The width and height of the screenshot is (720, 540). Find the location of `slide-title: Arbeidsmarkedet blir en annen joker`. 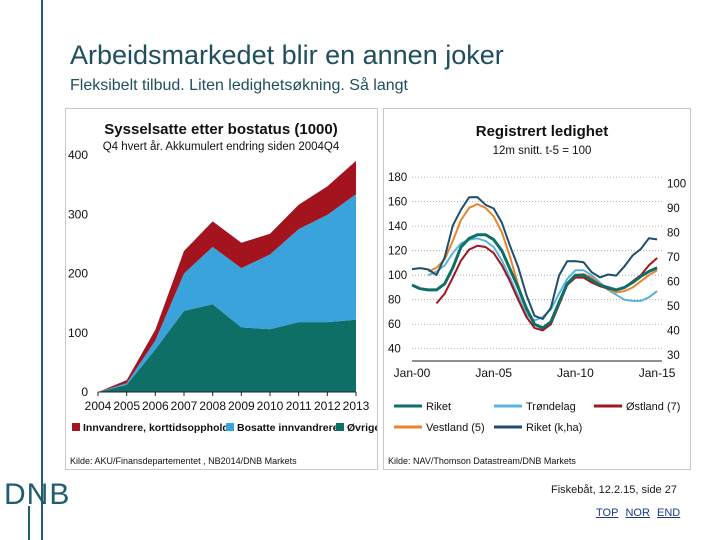

slide-title: Arbeidsmarkedet blir en annen joker is located at coordinates (287, 55).